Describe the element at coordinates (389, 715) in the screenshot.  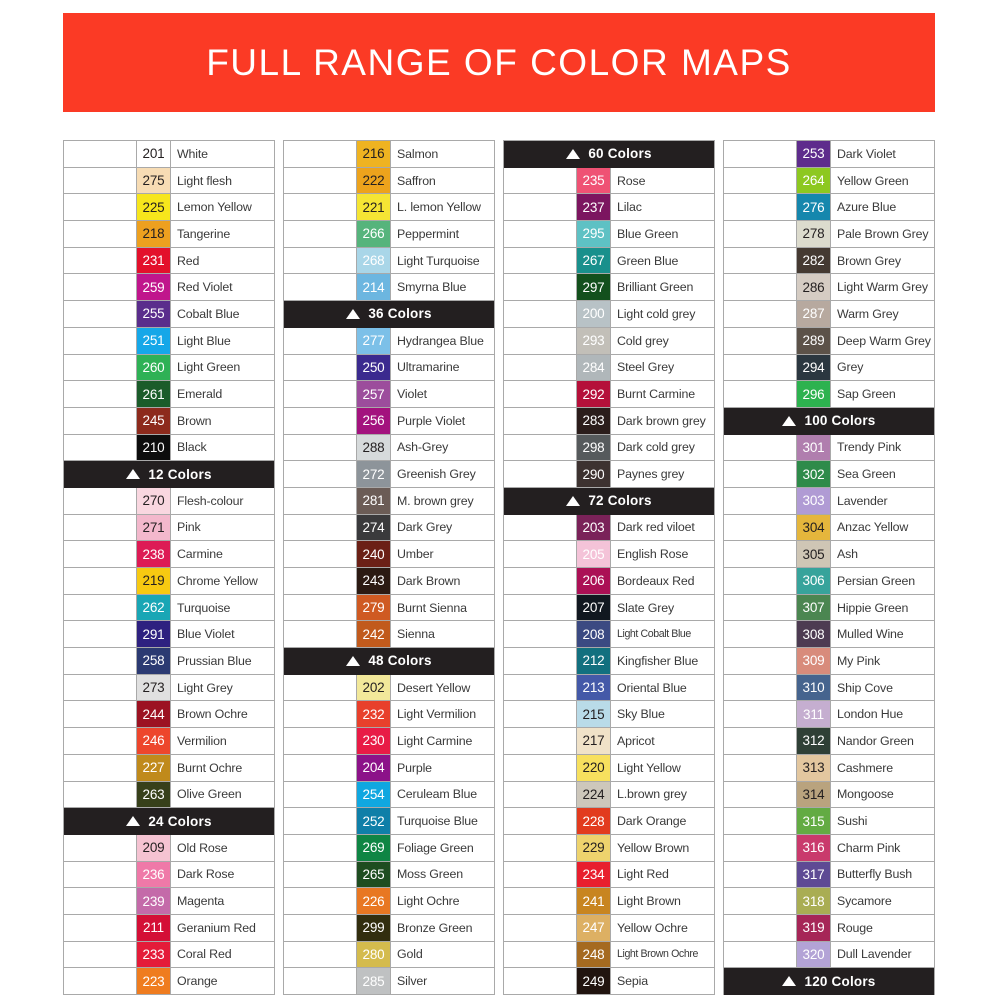
I see `table-row: 232 Light Vermilion` at that location.